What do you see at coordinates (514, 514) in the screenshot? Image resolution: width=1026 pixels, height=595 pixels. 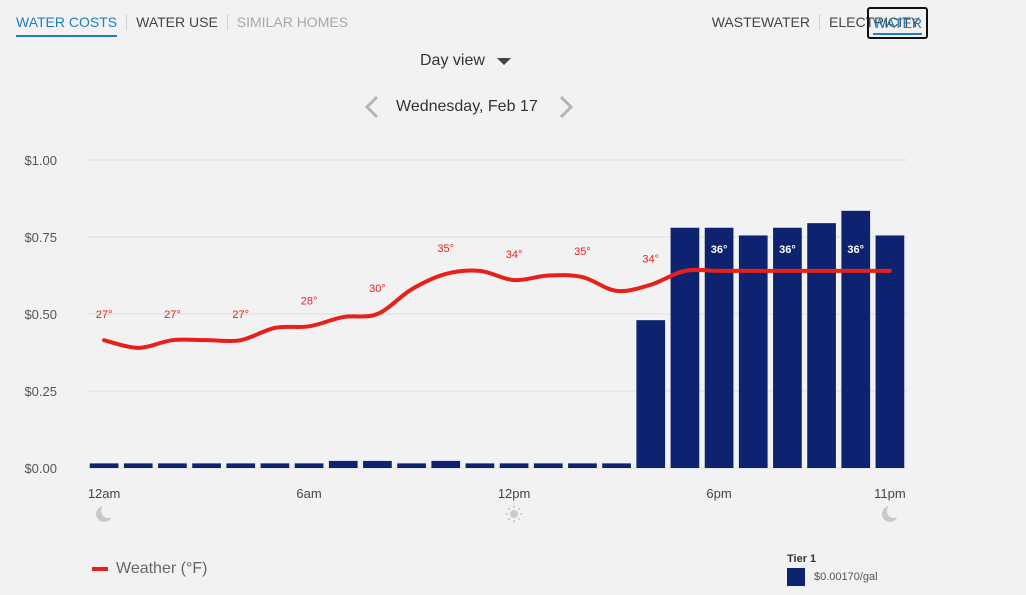 I see `sun-icon` at bounding box center [514, 514].